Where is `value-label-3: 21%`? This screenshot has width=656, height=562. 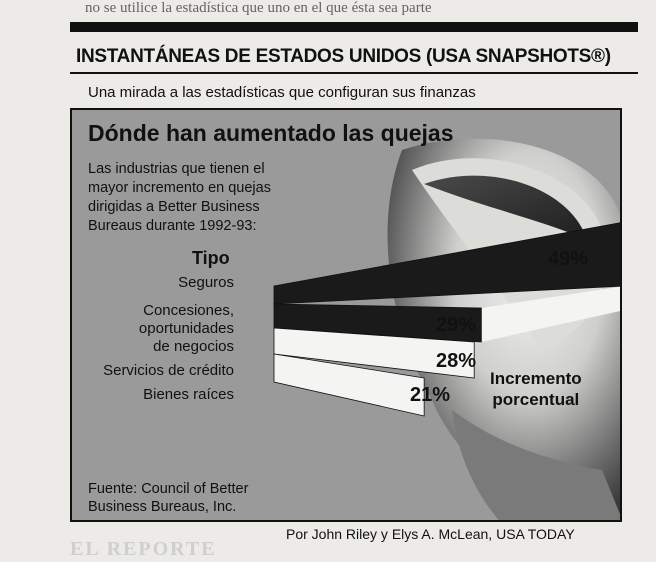
value-label-3: 21% is located at coordinates (430, 395).